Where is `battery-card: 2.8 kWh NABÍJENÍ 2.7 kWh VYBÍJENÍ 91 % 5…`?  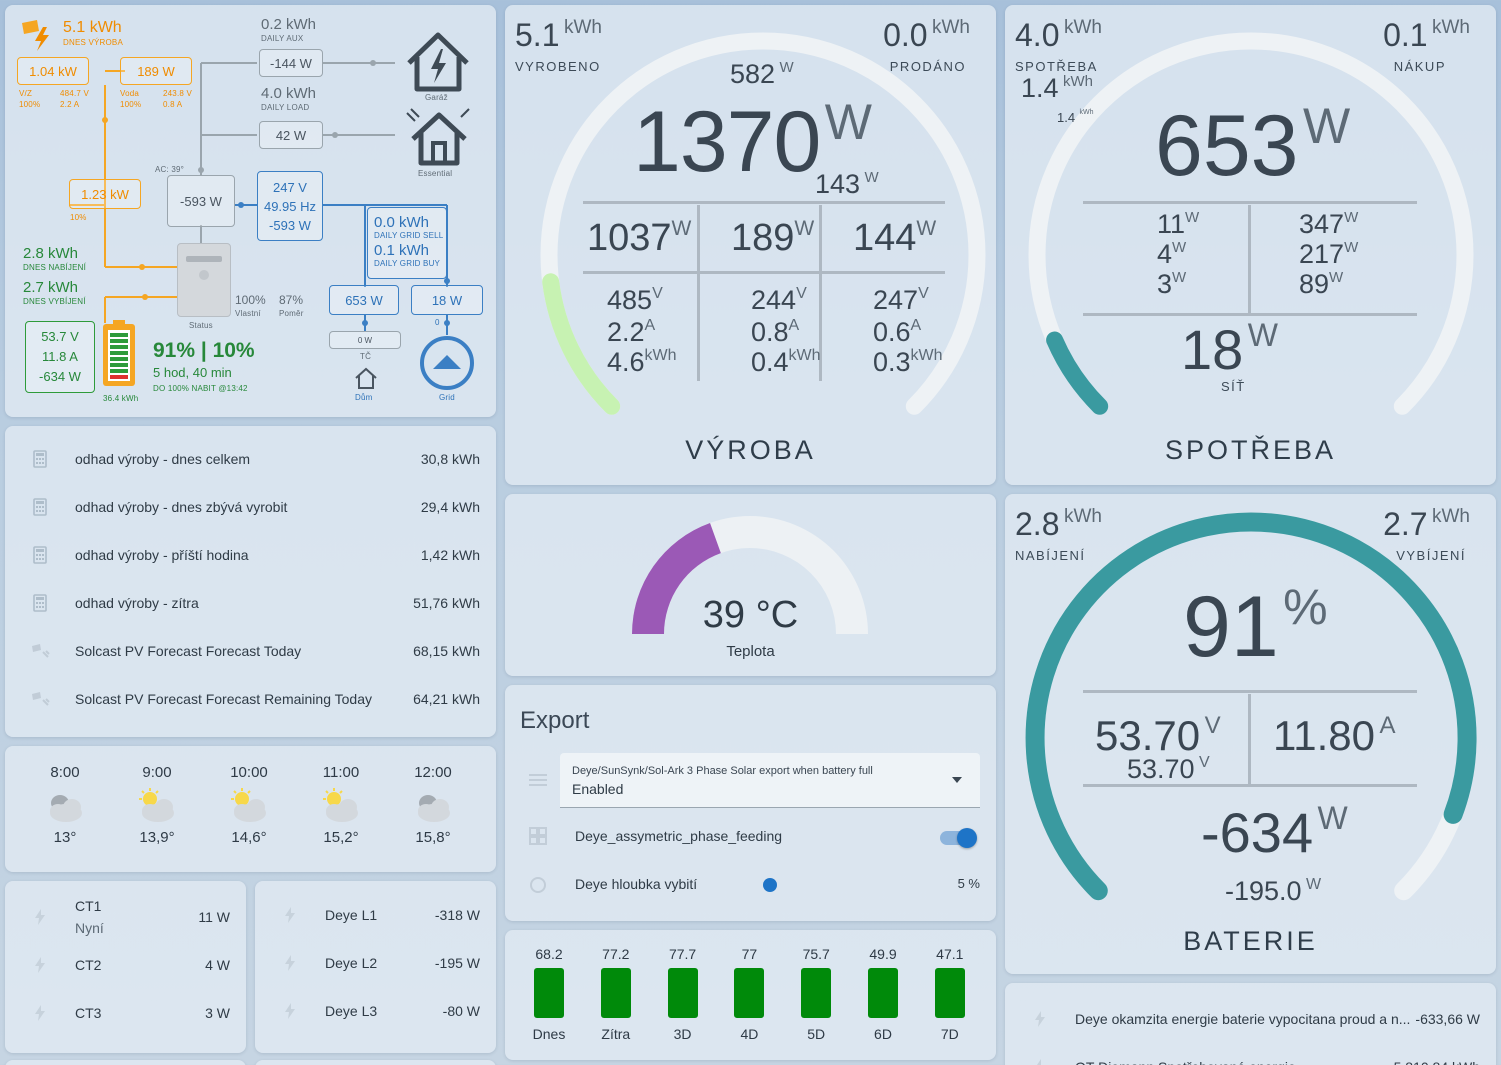 battery-card: 2.8 kWh NABÍJENÍ 2.7 kWh VYBÍJENÍ 91 % 5… is located at coordinates (1250, 734).